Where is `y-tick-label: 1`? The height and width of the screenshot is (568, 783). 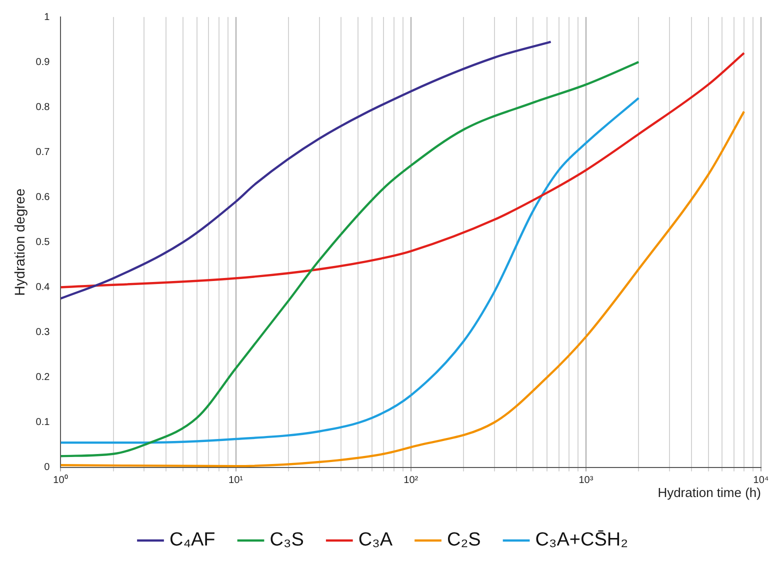
y-tick-label: 1 is located at coordinates (47, 17).